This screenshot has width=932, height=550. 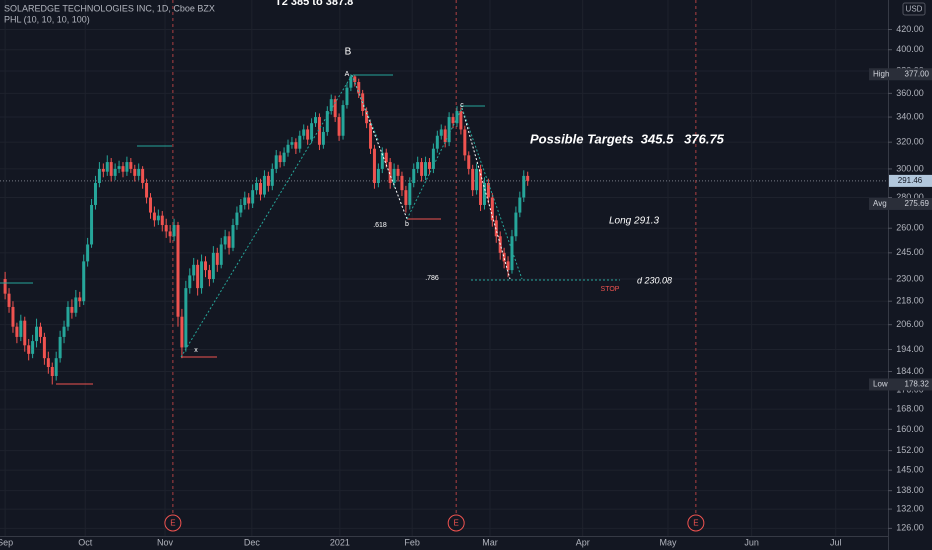 I want to click on y-tick-label: 340.00, so click(x=910, y=116).